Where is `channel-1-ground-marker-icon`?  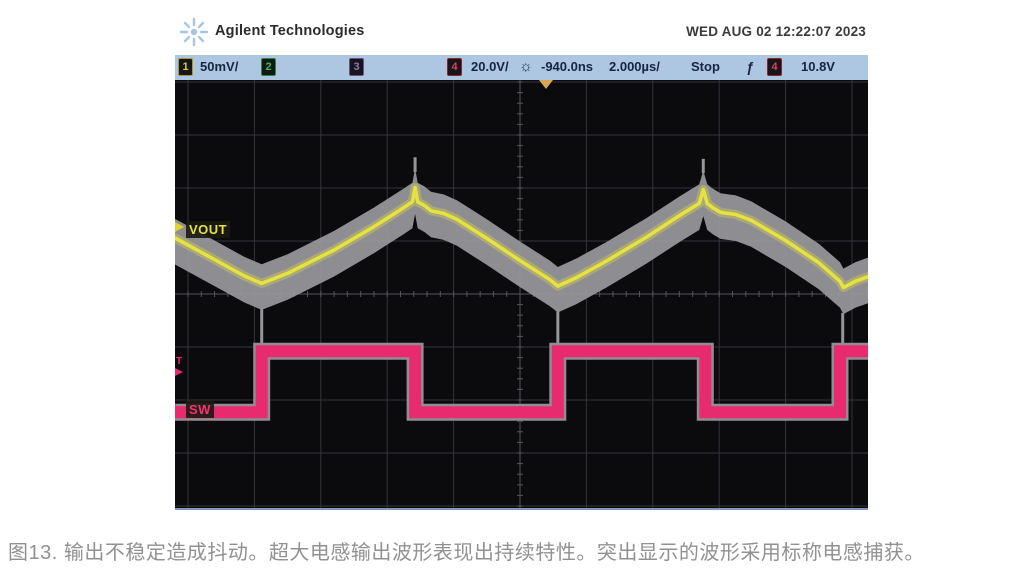
channel-1-ground-marker-icon is located at coordinates (179, 227).